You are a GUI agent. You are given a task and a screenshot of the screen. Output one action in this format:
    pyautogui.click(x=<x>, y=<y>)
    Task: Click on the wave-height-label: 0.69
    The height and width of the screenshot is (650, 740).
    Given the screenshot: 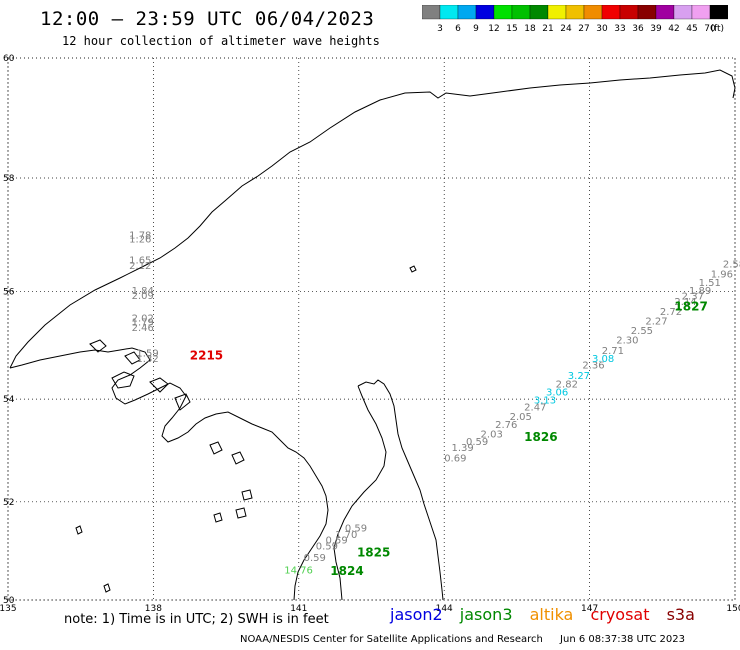 What is the action you would take?
    pyautogui.click(x=455, y=458)
    